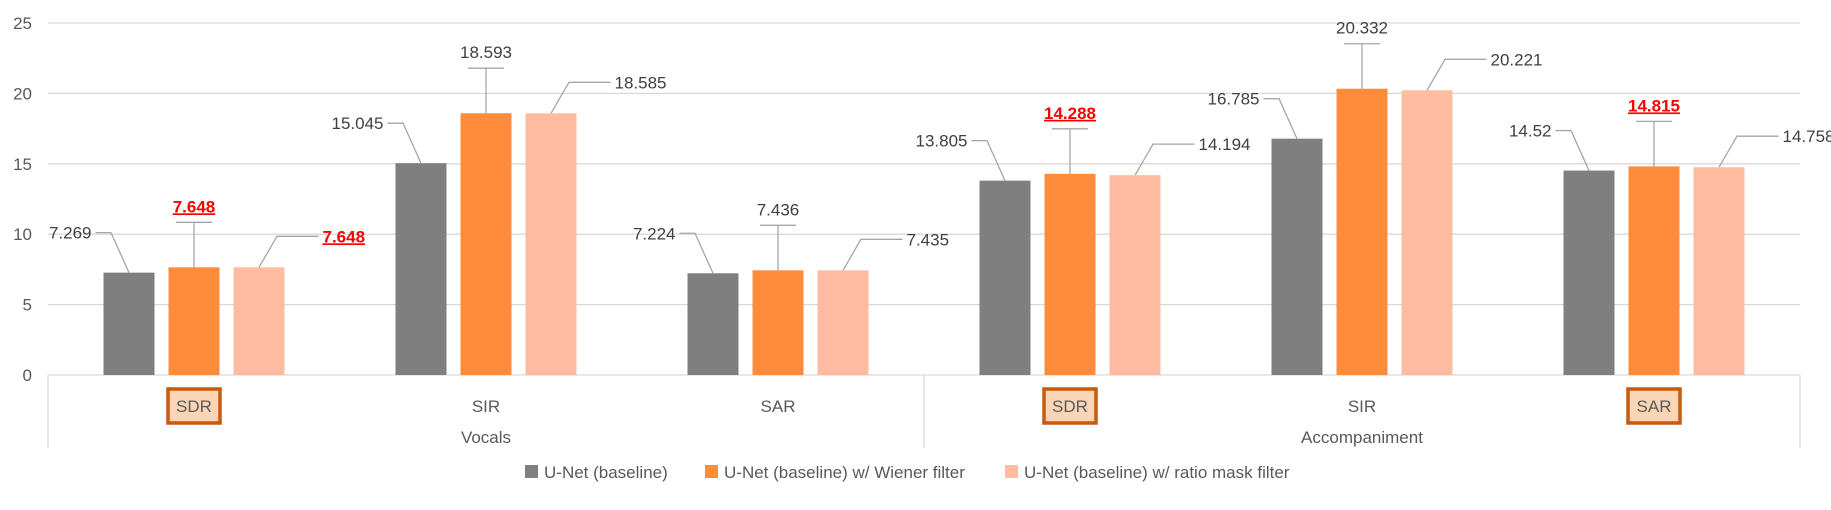 The width and height of the screenshot is (1831, 510). I want to click on data-label: 14.815, so click(1654, 105).